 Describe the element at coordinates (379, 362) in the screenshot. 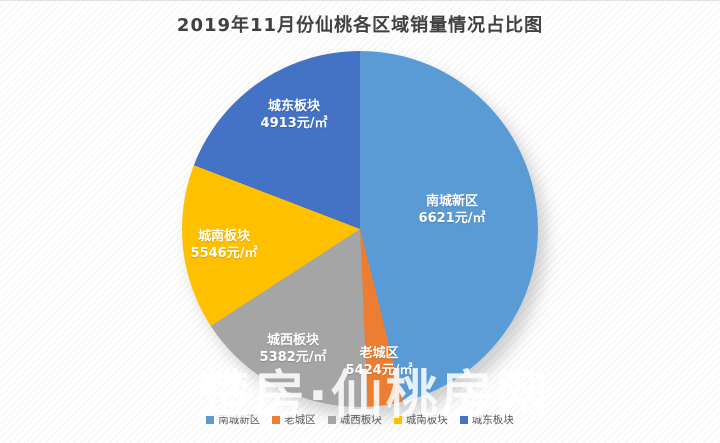

I see `slice-label-laochengqu: 老城区 5424元/㎡` at that location.